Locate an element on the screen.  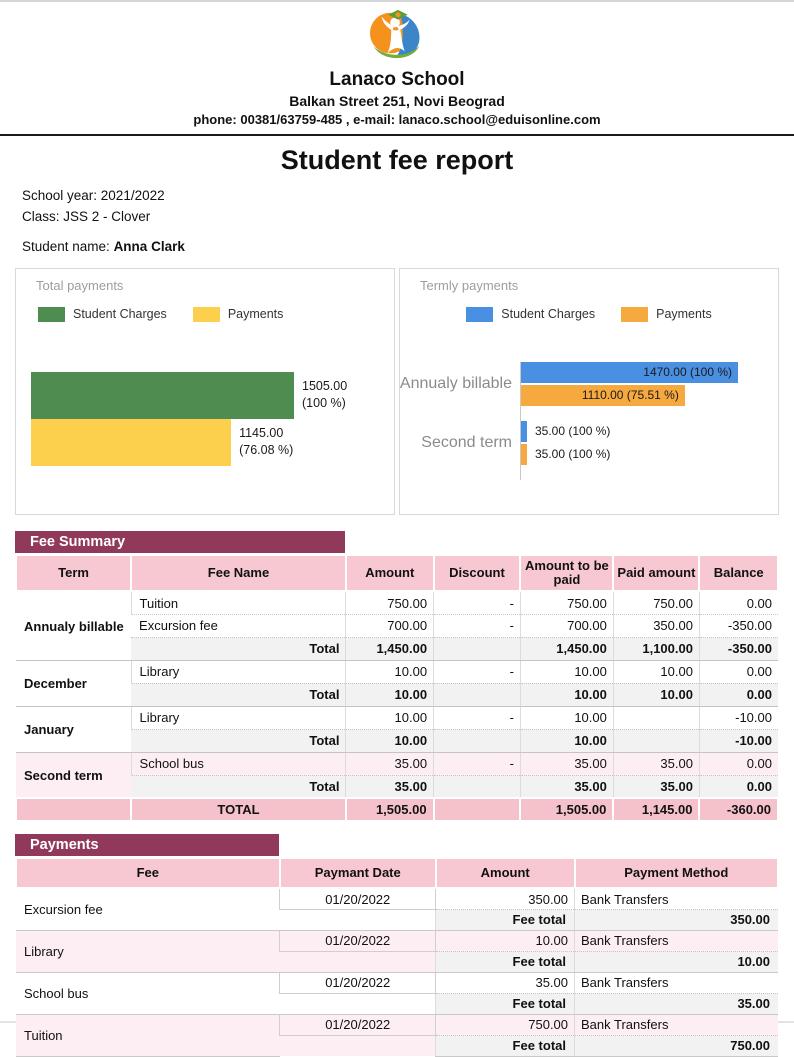
student-name-line: Student name: Anna Clark is located at coordinates (408, 247).